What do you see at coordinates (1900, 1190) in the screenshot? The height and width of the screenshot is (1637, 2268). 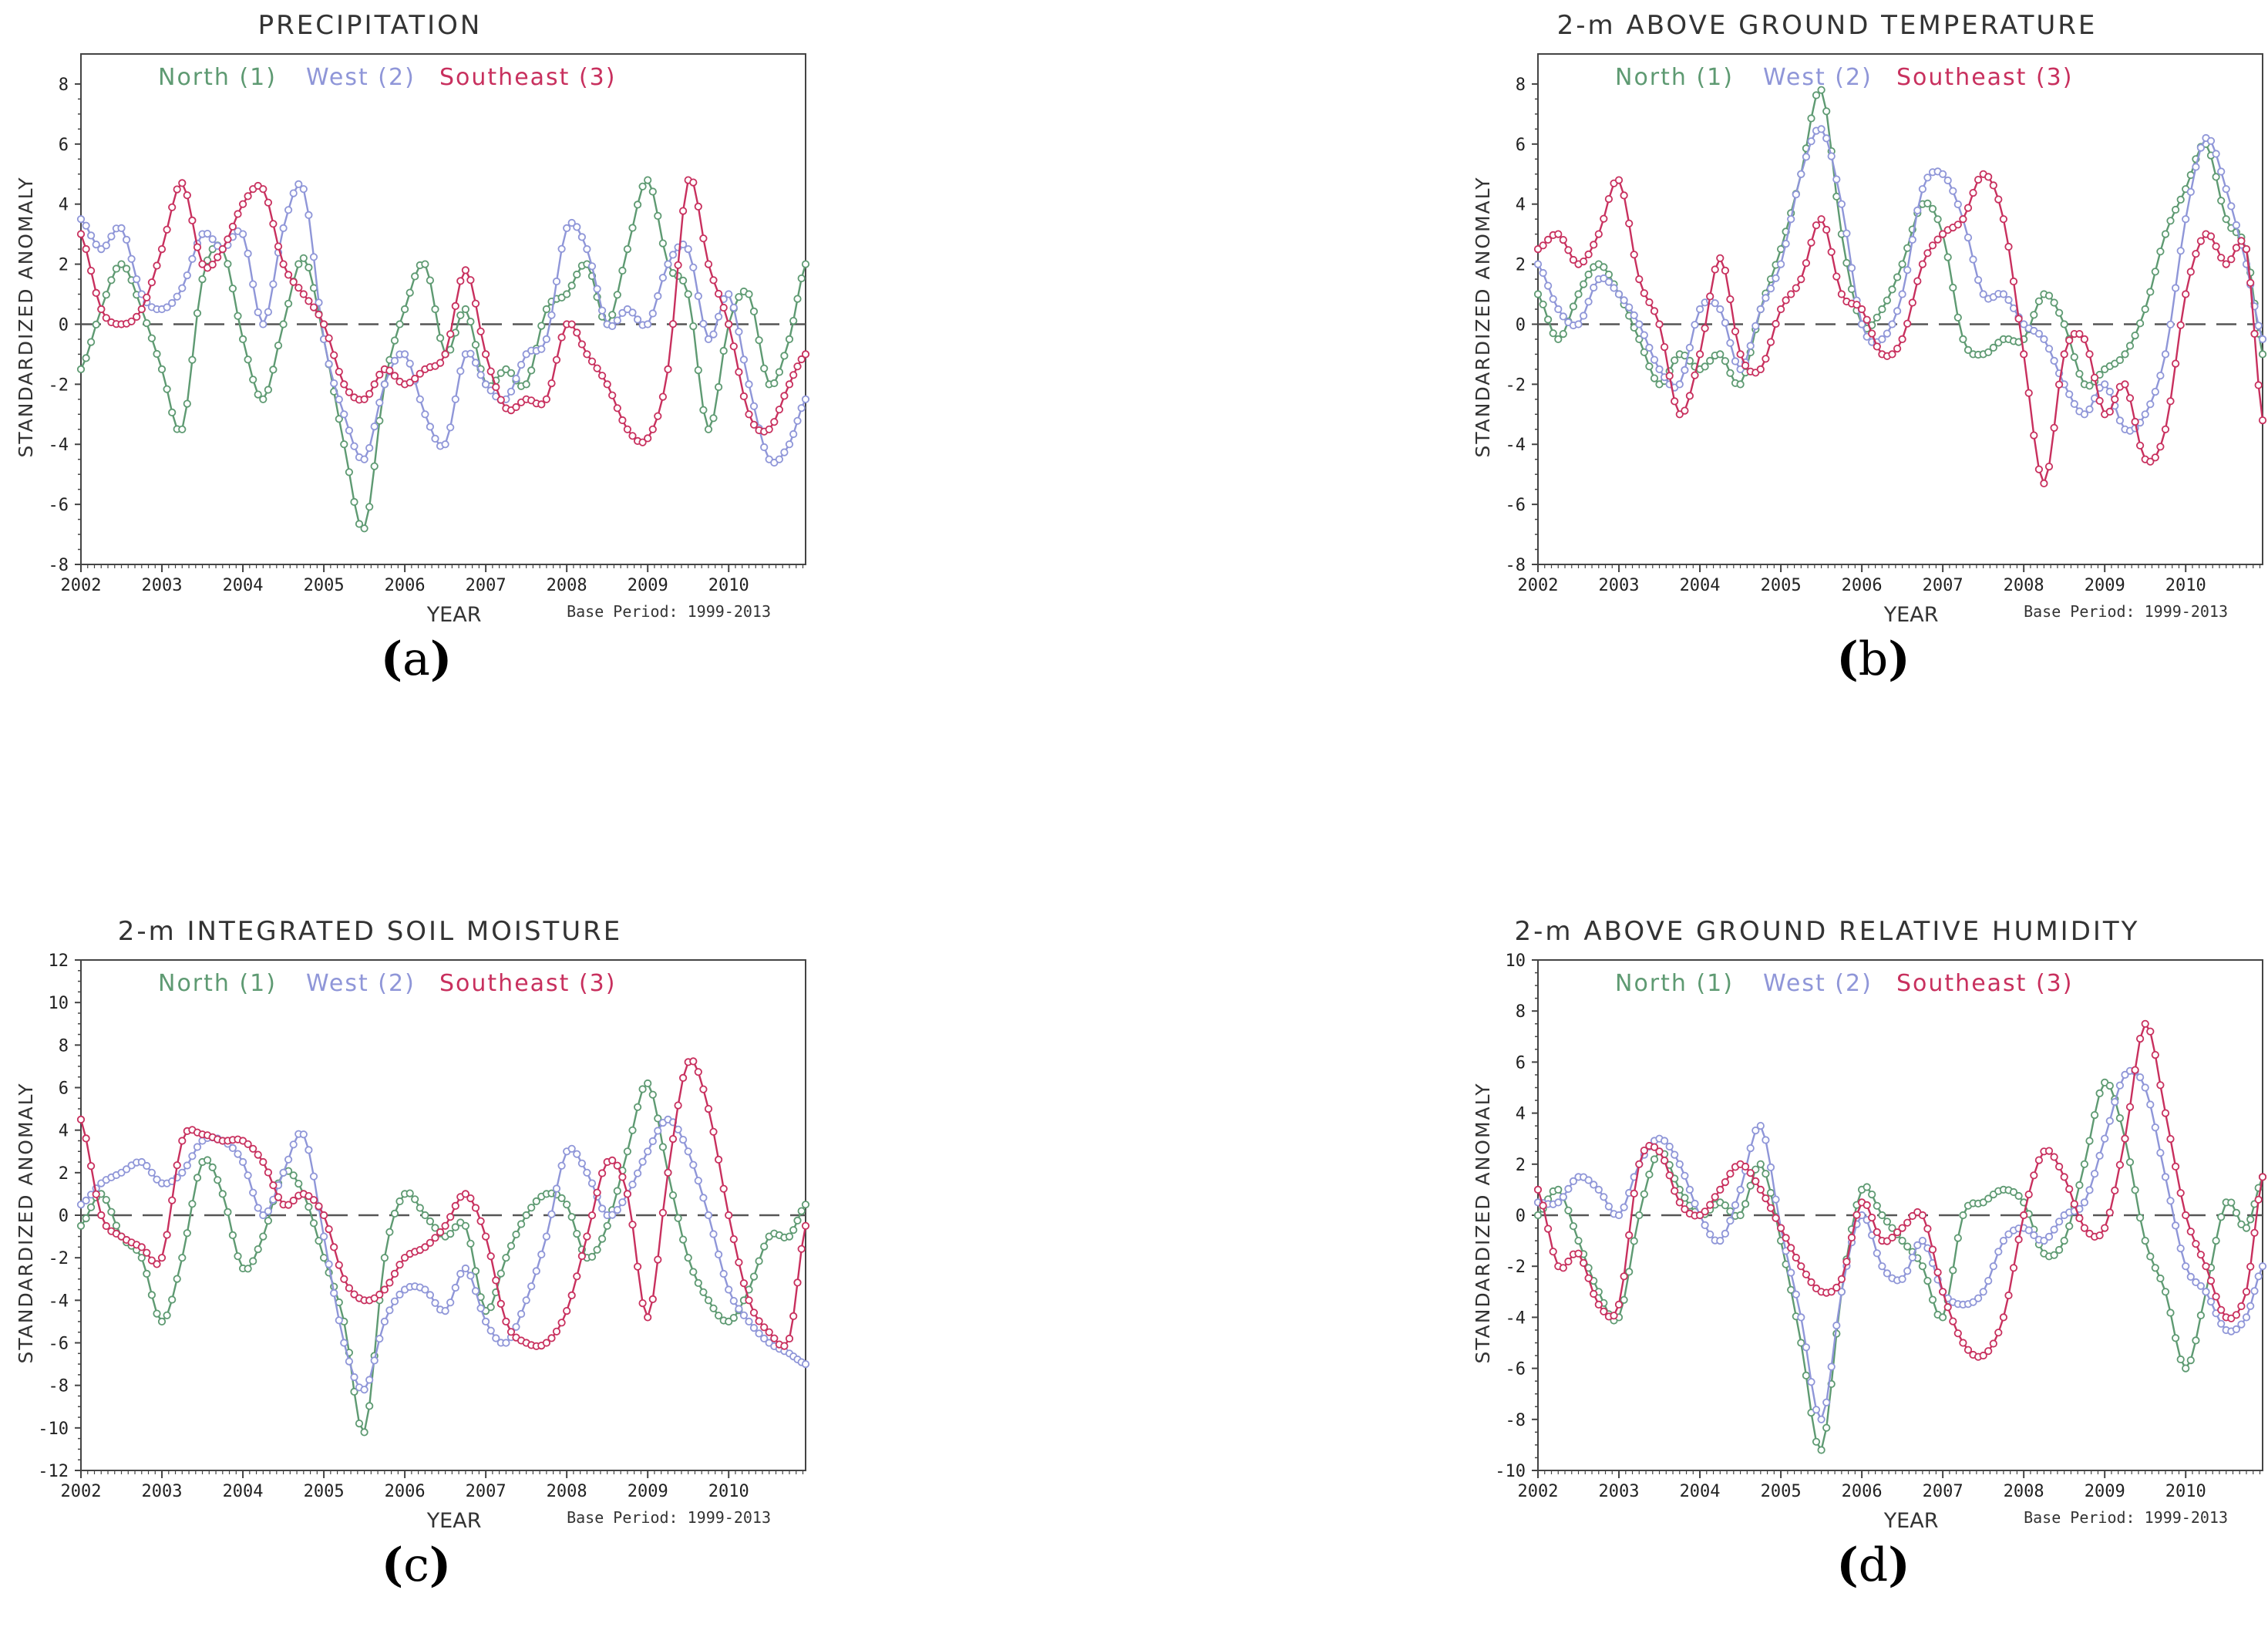 I see `series-southeast` at bounding box center [1900, 1190].